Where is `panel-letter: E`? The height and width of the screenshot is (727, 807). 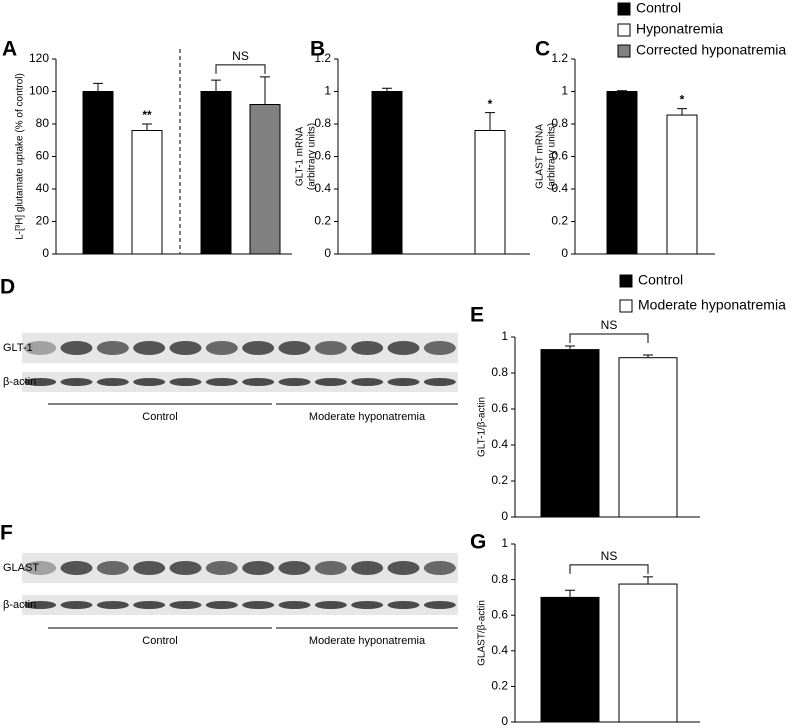
panel-letter: E is located at coordinates (477, 315).